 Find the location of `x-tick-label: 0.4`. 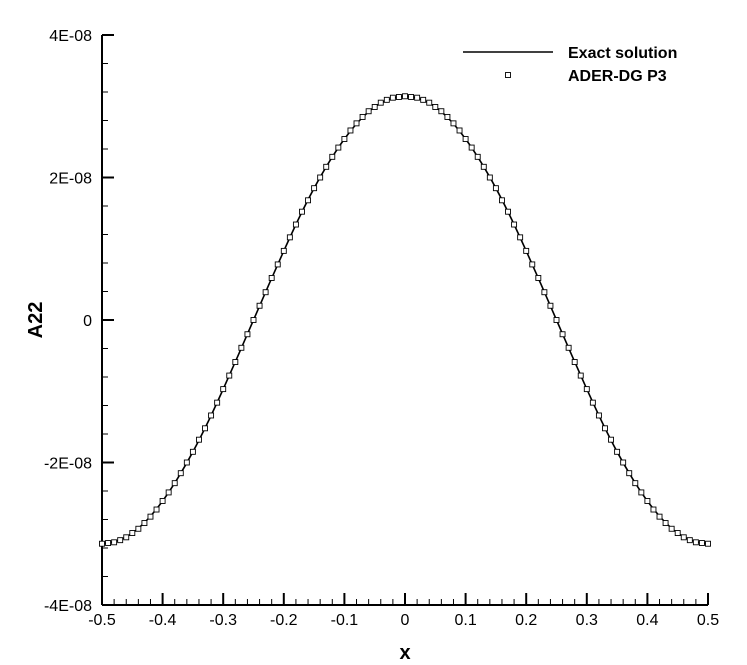

x-tick-label: 0.4 is located at coordinates (647, 620).